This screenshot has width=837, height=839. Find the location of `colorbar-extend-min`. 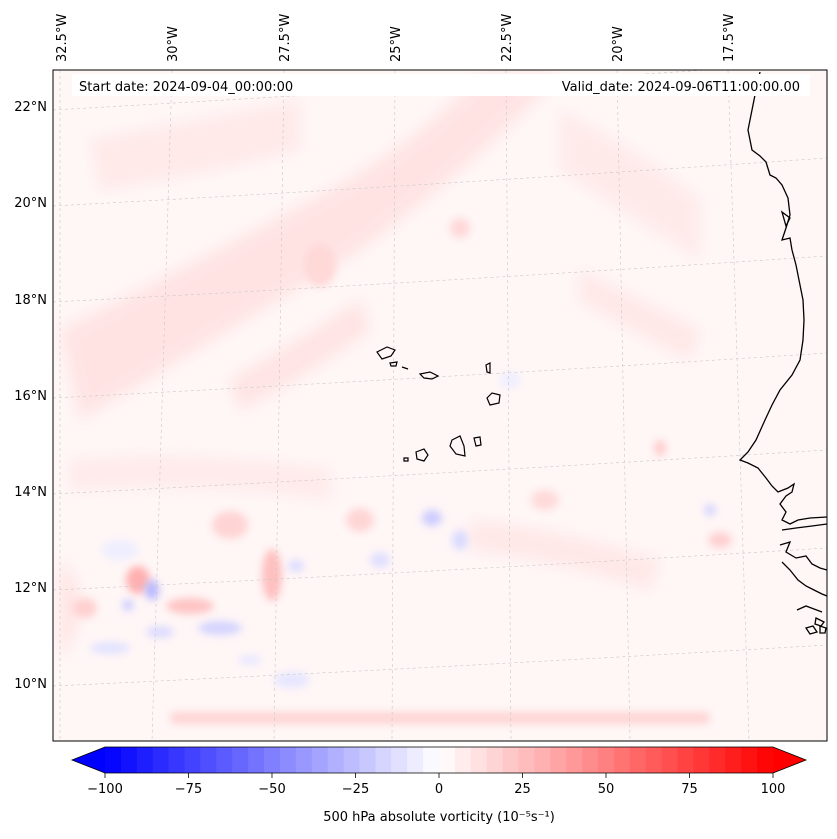

colorbar-extend-min is located at coordinates (88, 760).